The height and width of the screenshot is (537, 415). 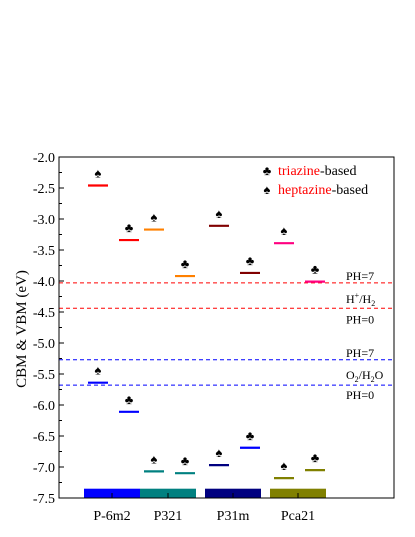 What do you see at coordinates (44, 251) in the screenshot?
I see `y-tick-label: -3.5` at bounding box center [44, 251].